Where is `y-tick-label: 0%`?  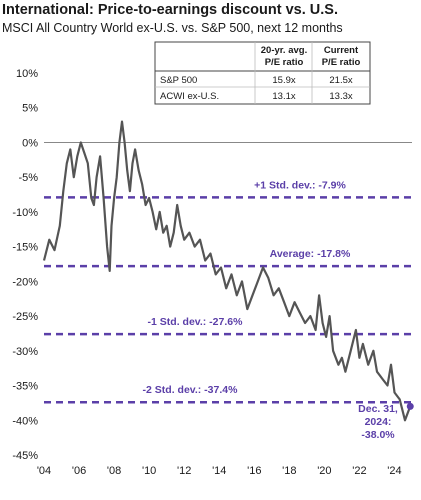 y-tick-label: 0% is located at coordinates (30, 143).